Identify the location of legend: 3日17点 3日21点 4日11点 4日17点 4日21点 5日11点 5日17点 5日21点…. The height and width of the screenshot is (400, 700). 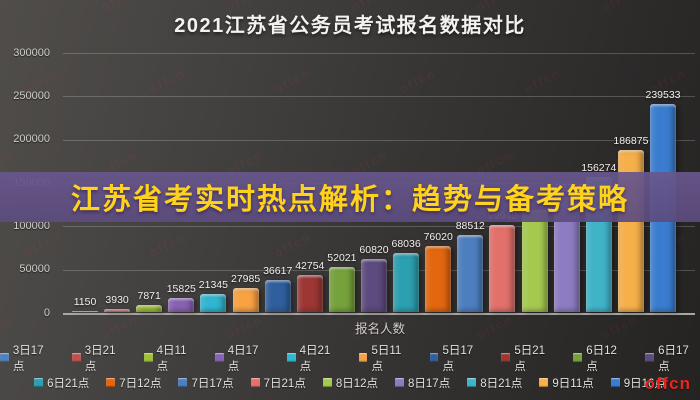
(350, 370).